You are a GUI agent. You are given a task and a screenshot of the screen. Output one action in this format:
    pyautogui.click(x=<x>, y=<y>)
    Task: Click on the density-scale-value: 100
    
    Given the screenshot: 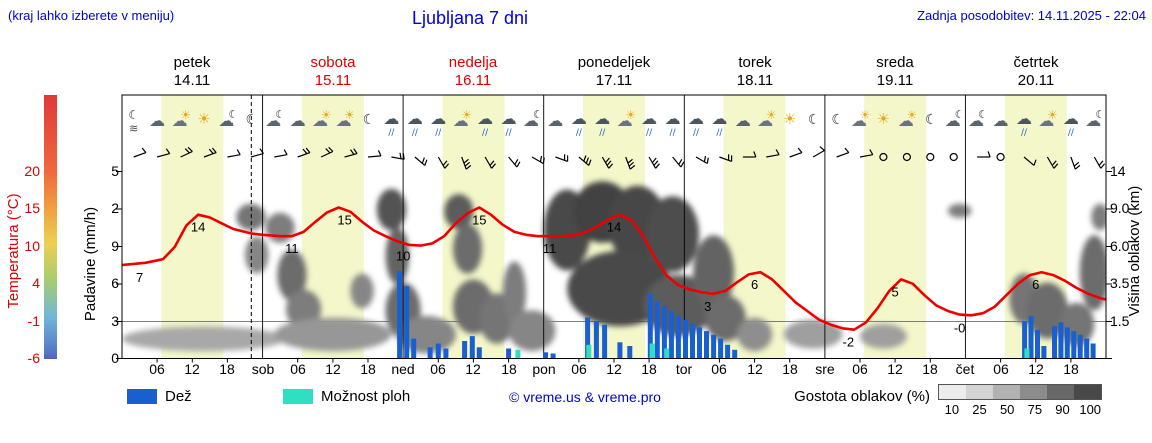 What is the action you would take?
    pyautogui.click(x=1090, y=409)
    